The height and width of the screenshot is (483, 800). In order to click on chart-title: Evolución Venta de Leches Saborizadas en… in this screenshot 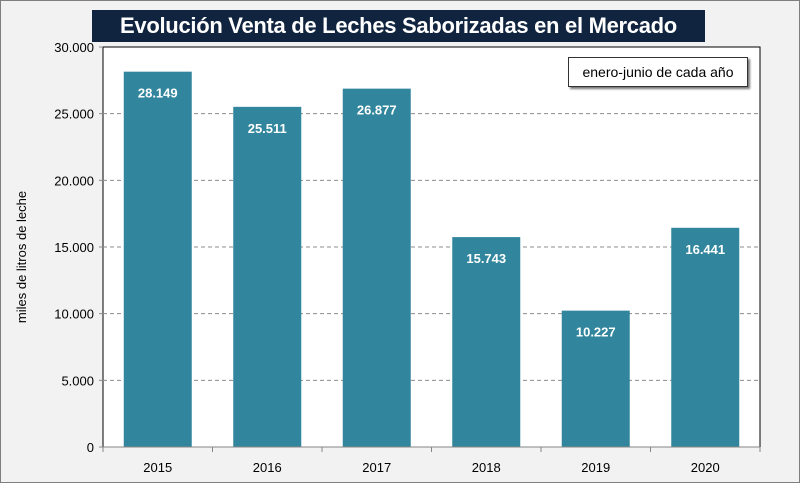, I will do `click(398, 40)`.